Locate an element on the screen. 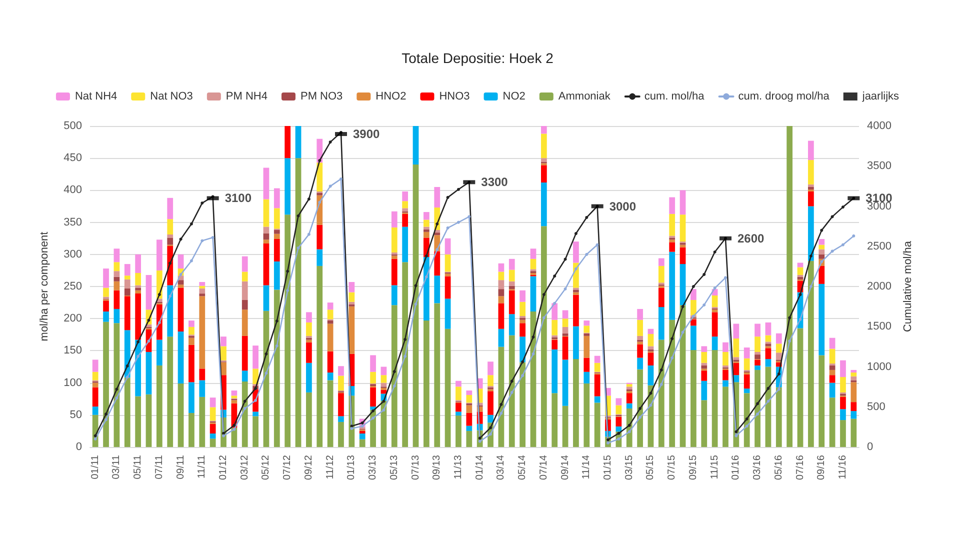 The image size is (955, 533). x-tick-label: 07/12 is located at coordinates (288, 467).